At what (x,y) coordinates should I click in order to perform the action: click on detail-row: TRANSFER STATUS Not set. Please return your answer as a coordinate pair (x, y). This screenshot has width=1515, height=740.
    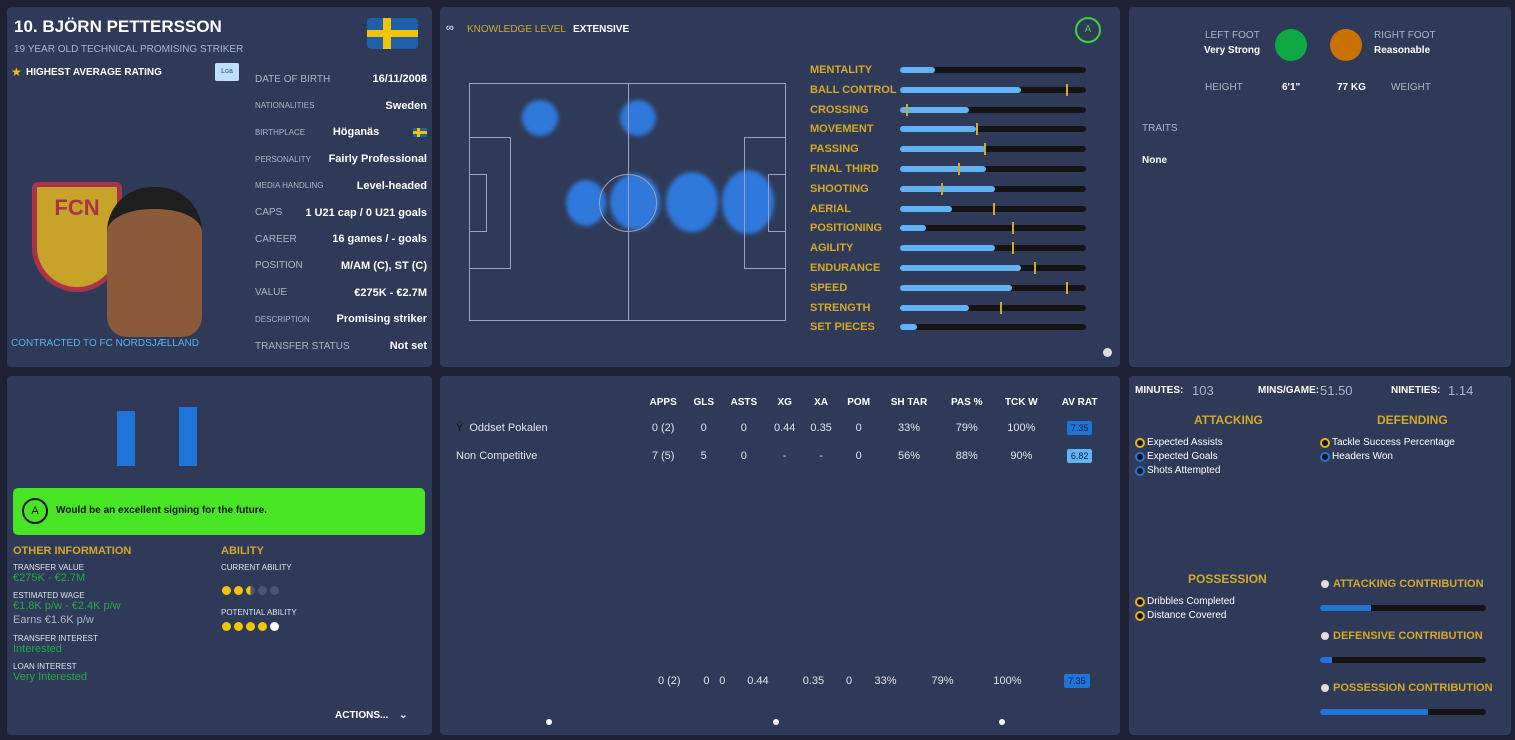
    Looking at the image, I should click on (341, 346).